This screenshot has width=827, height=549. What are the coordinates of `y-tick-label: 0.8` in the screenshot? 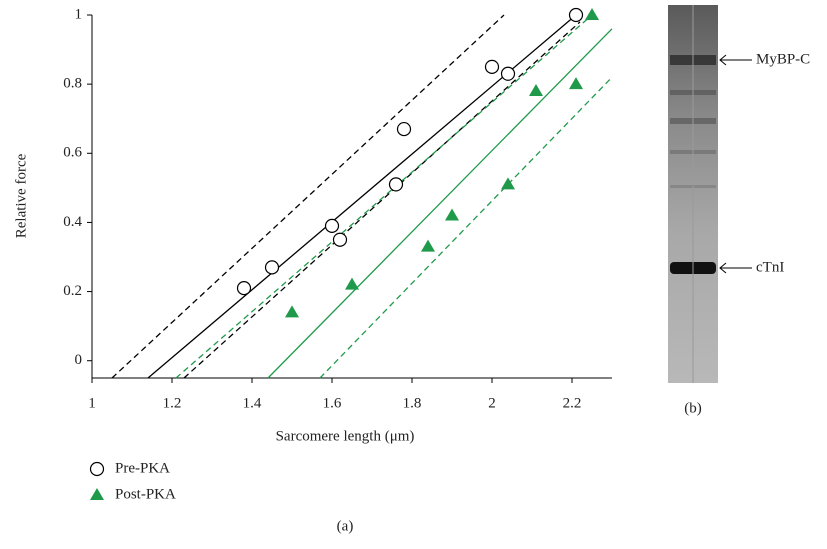 It's located at (72, 84).